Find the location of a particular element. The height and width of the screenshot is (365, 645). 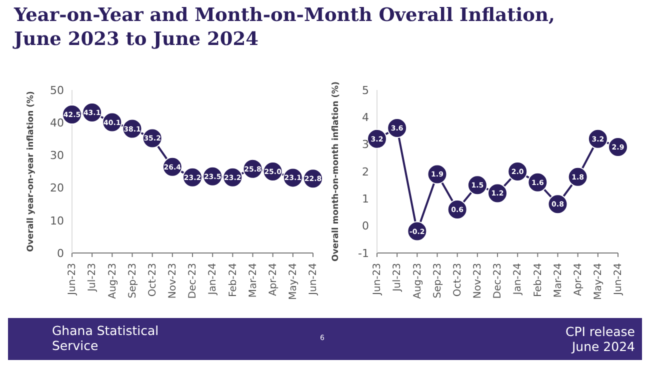

text: Ghana Statistical Service is located at coordinates (106, 338).